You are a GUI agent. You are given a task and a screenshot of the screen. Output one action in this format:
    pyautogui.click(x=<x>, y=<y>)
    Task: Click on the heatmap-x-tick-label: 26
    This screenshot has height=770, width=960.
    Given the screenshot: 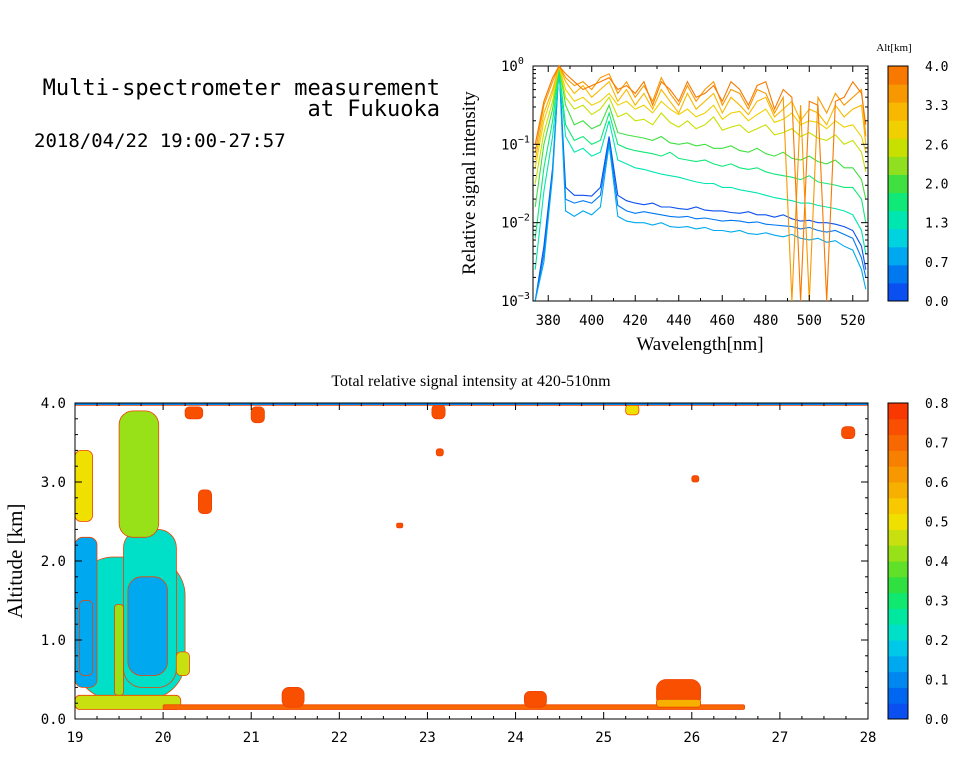 What is the action you would take?
    pyautogui.click(x=691, y=738)
    